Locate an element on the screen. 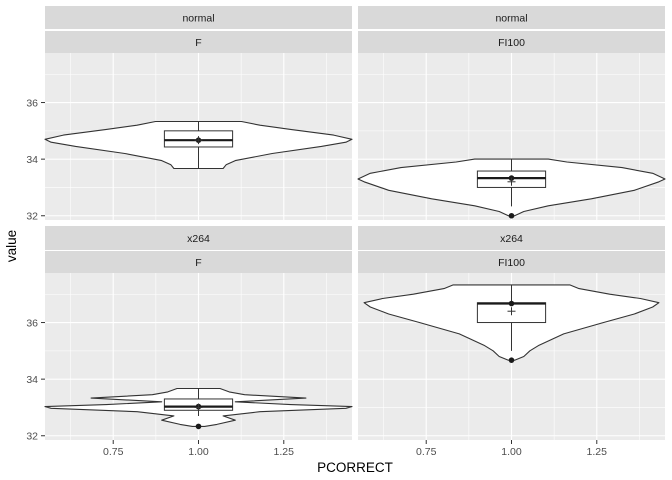  y-axis: 32 34 36 32 34 36 is located at coordinates (35, 270).